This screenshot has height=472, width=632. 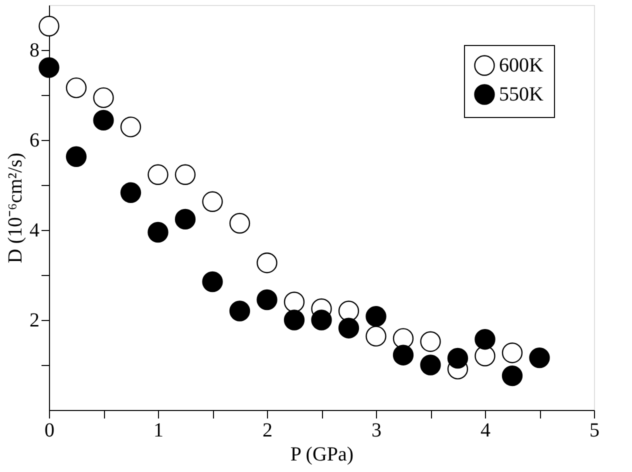 I want to click on y-tick-label: 6, so click(x=35, y=141).